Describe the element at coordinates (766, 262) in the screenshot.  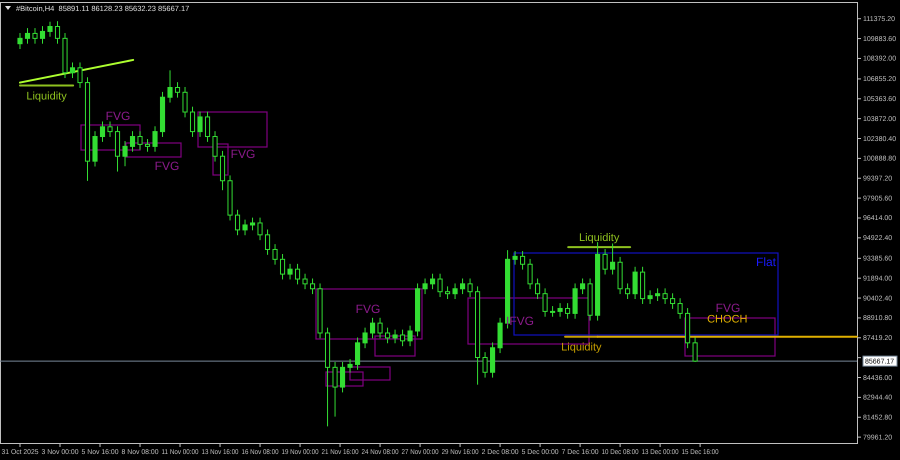
I see `annotation: Flat` at that location.